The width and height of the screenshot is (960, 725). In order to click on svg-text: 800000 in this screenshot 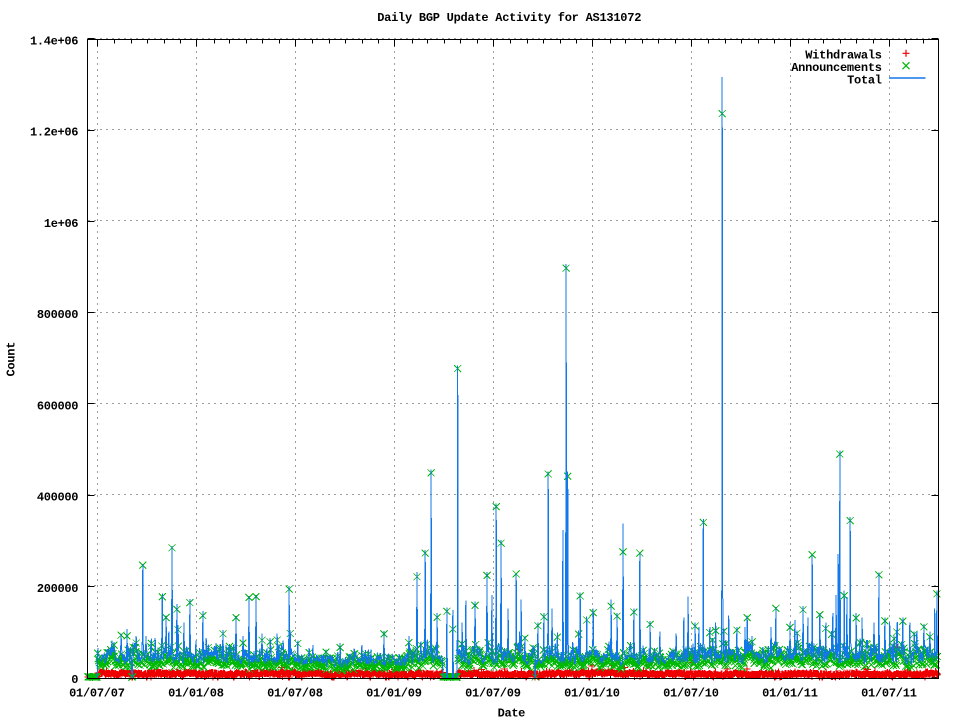, I will do `click(58, 315)`.